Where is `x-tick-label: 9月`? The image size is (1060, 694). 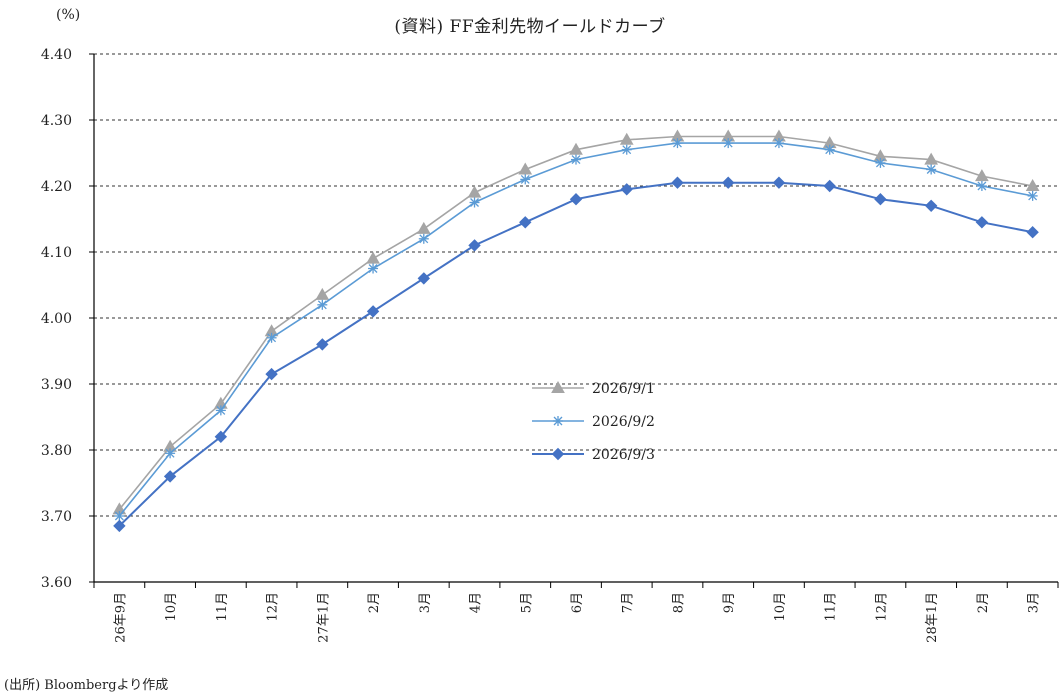 x-tick-label: 9月 is located at coordinates (729, 602).